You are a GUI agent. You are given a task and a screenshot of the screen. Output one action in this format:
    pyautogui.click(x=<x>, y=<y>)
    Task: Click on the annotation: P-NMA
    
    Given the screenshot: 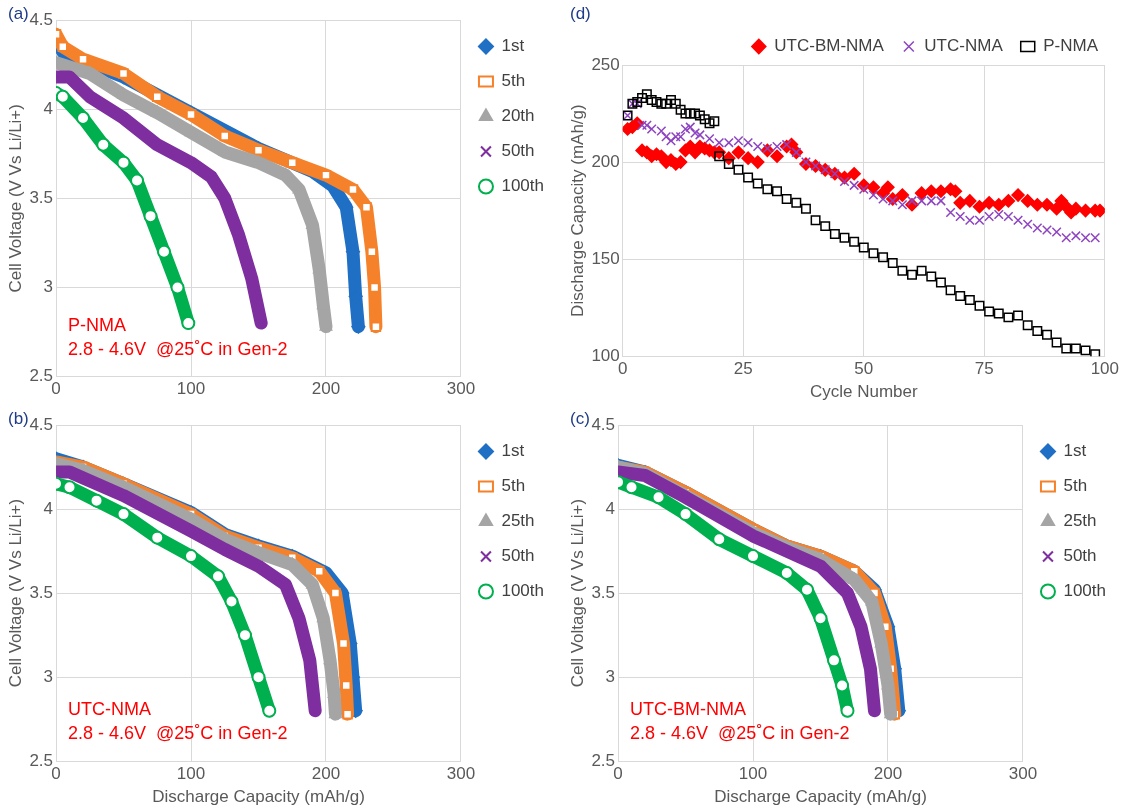 What is the action you would take?
    pyautogui.click(x=97, y=324)
    